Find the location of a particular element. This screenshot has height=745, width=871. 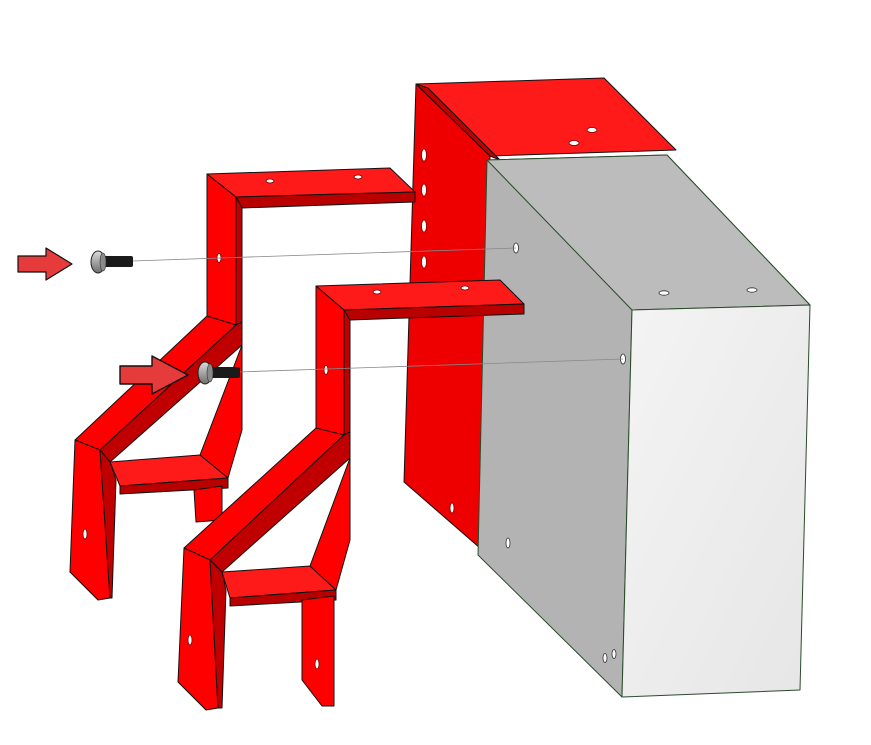

screw-upper is located at coordinates (111, 262).